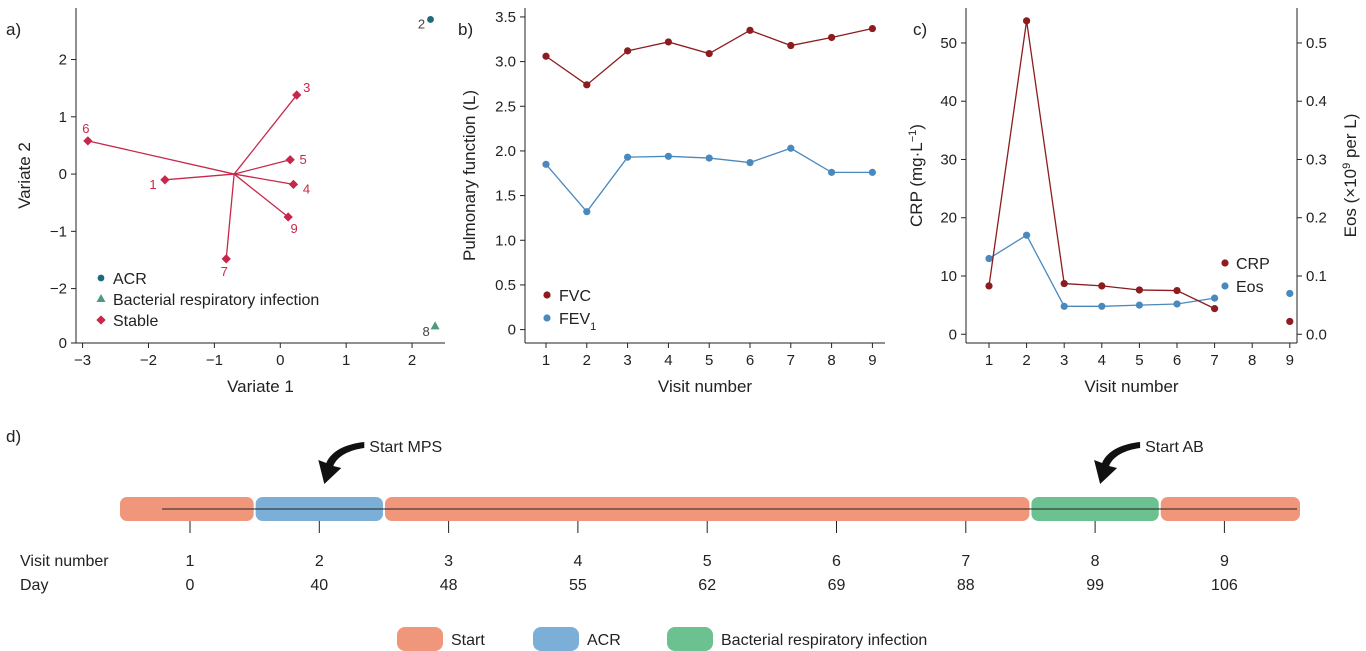  What do you see at coordinates (916, 127) in the screenshot?
I see `label-part: )` at bounding box center [916, 127].